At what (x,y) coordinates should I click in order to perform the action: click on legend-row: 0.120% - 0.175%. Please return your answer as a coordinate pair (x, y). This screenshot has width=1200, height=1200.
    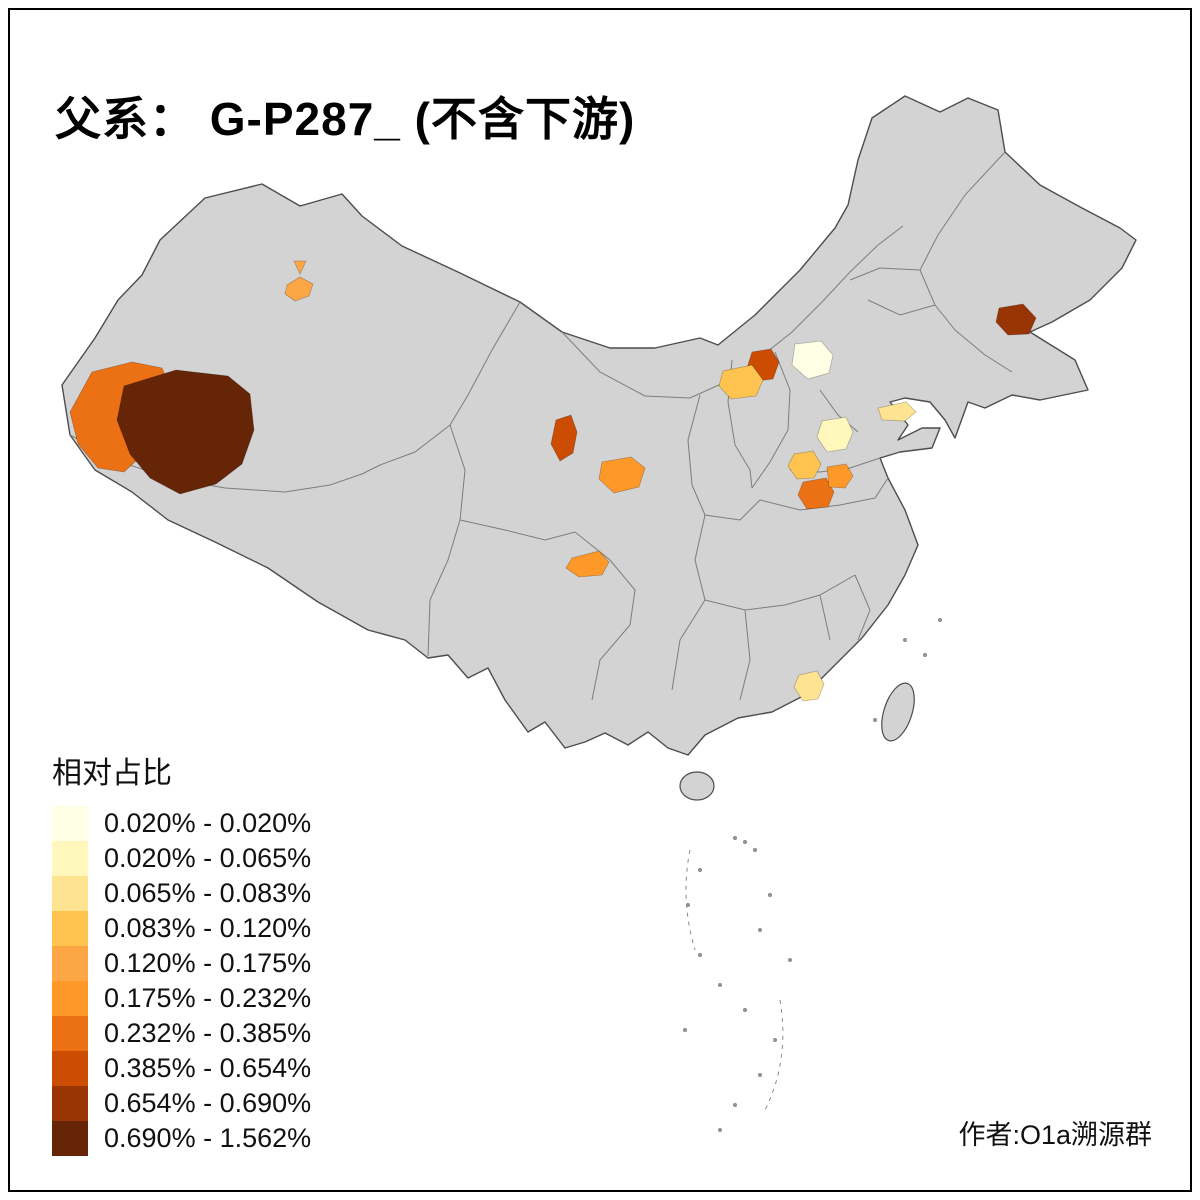
    Looking at the image, I should click on (181, 963).